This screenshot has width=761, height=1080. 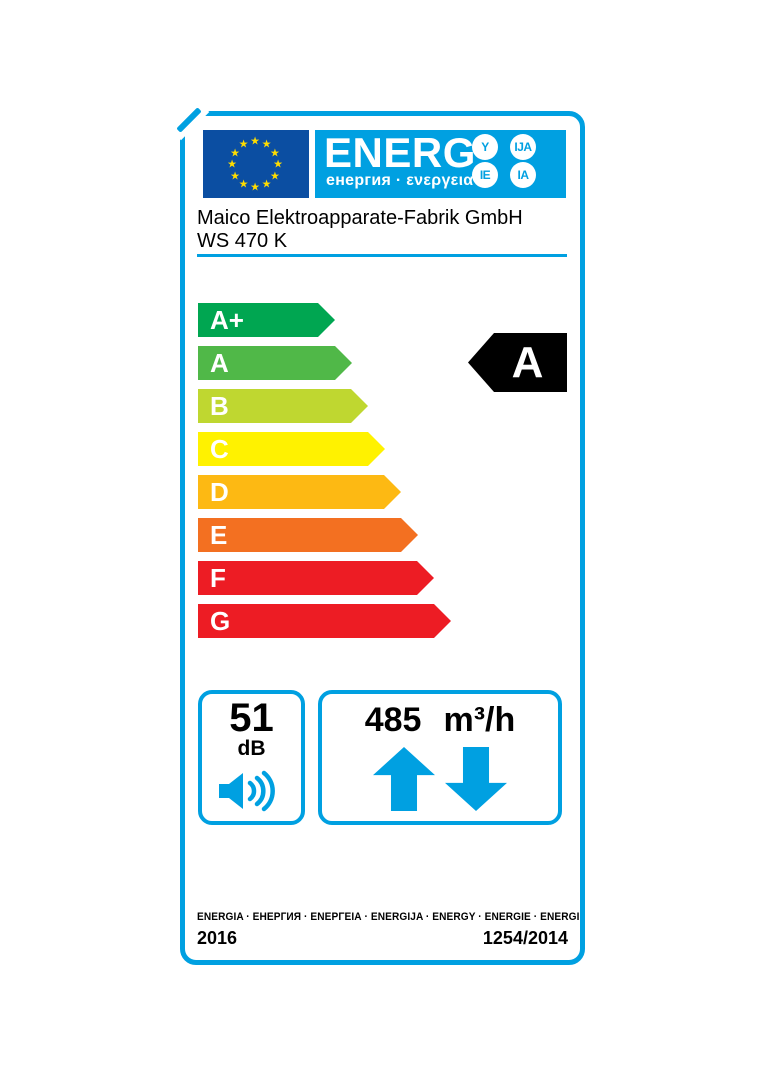 I want to click on energ-logo: ENERG енергия · ενεργεια Y IJA IE IA, so click(x=440, y=163).